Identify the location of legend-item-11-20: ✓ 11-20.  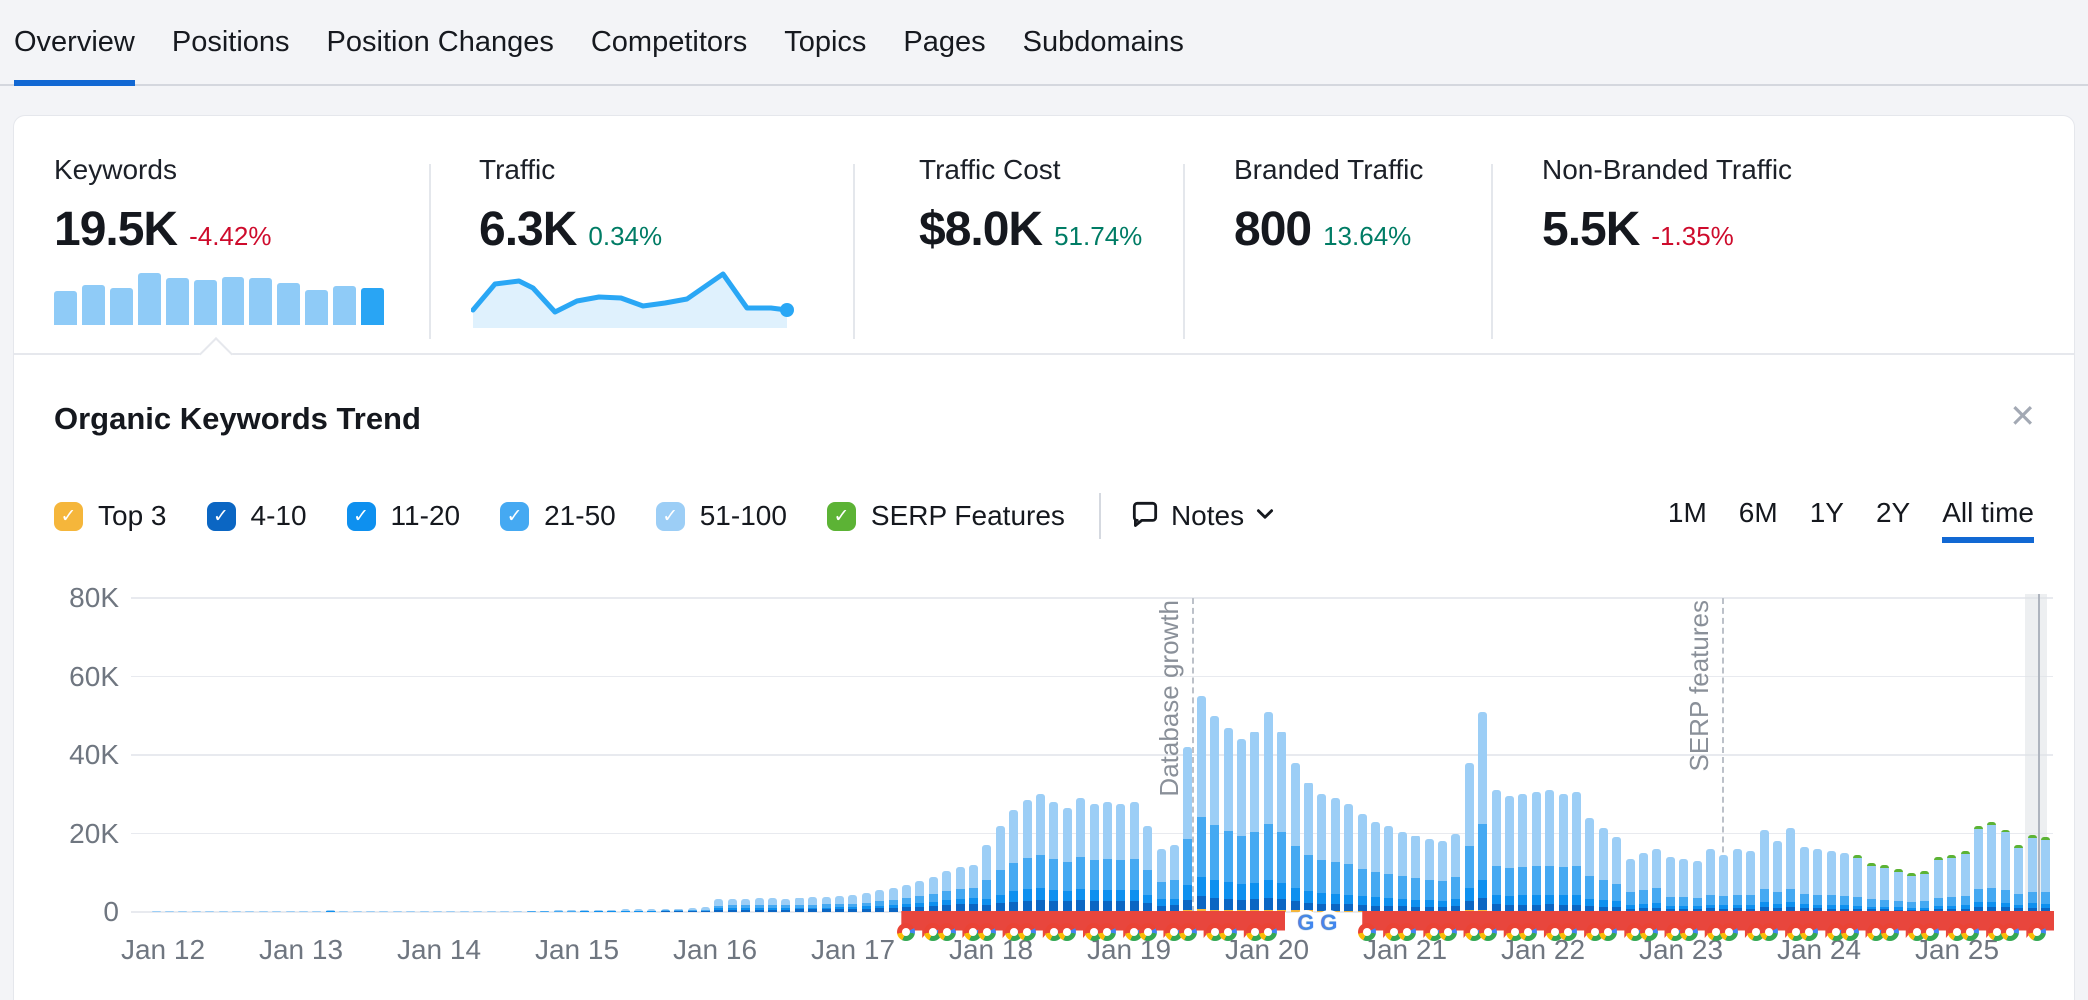
(403, 516).